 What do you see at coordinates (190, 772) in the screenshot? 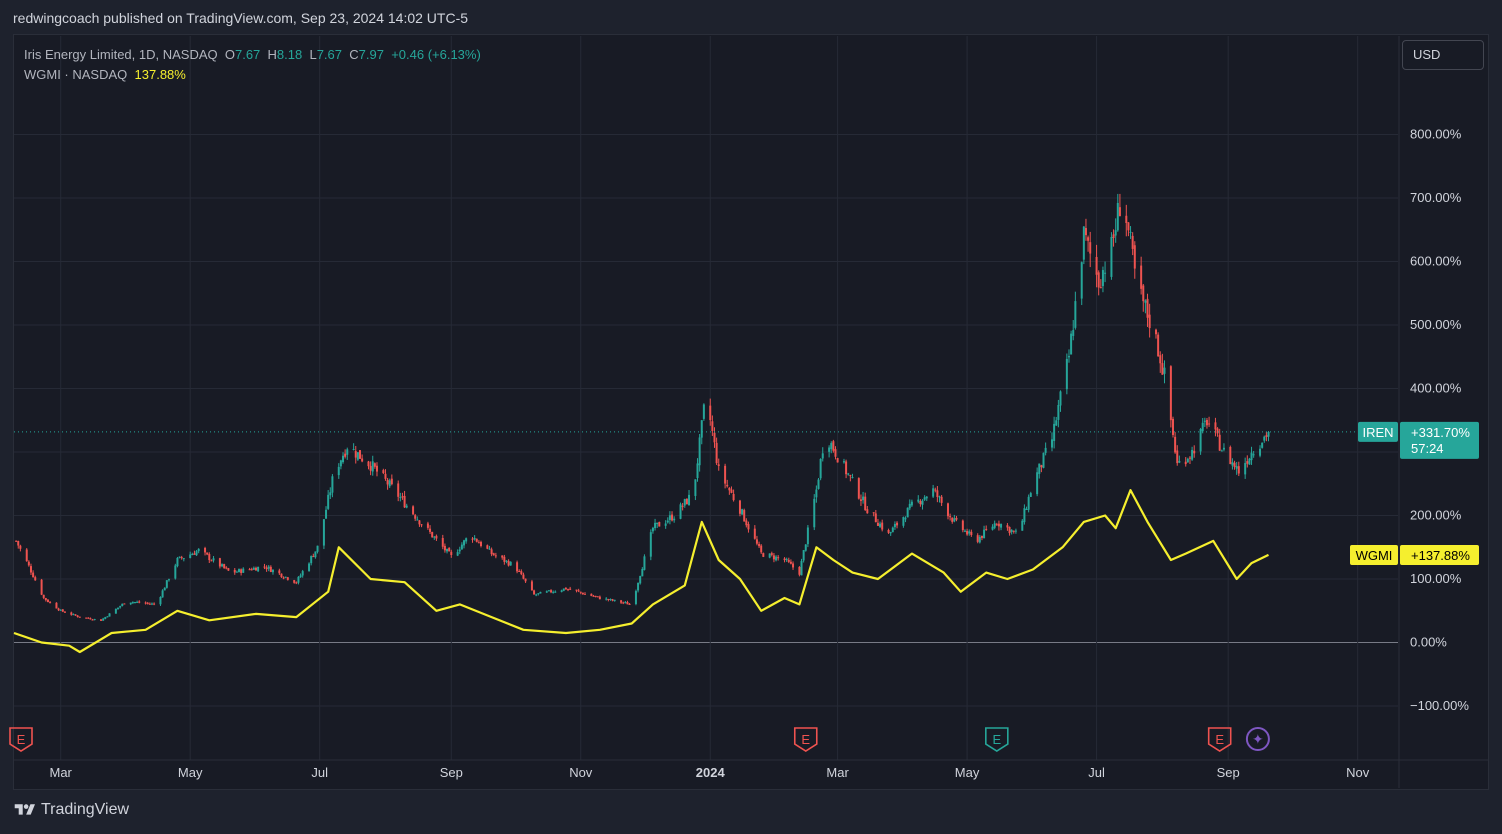
I see `x-tick-label: May` at bounding box center [190, 772].